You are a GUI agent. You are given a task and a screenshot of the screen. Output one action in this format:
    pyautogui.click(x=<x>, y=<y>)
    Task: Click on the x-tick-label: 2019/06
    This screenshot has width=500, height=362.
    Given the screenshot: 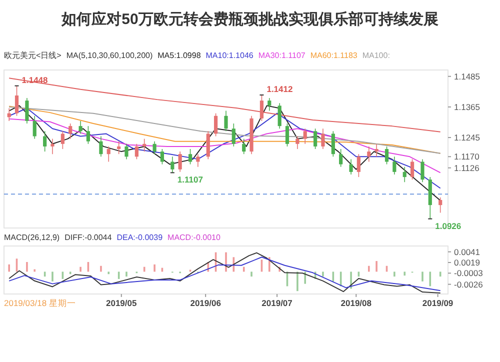 What is the action you would take?
    pyautogui.click(x=206, y=303)
    